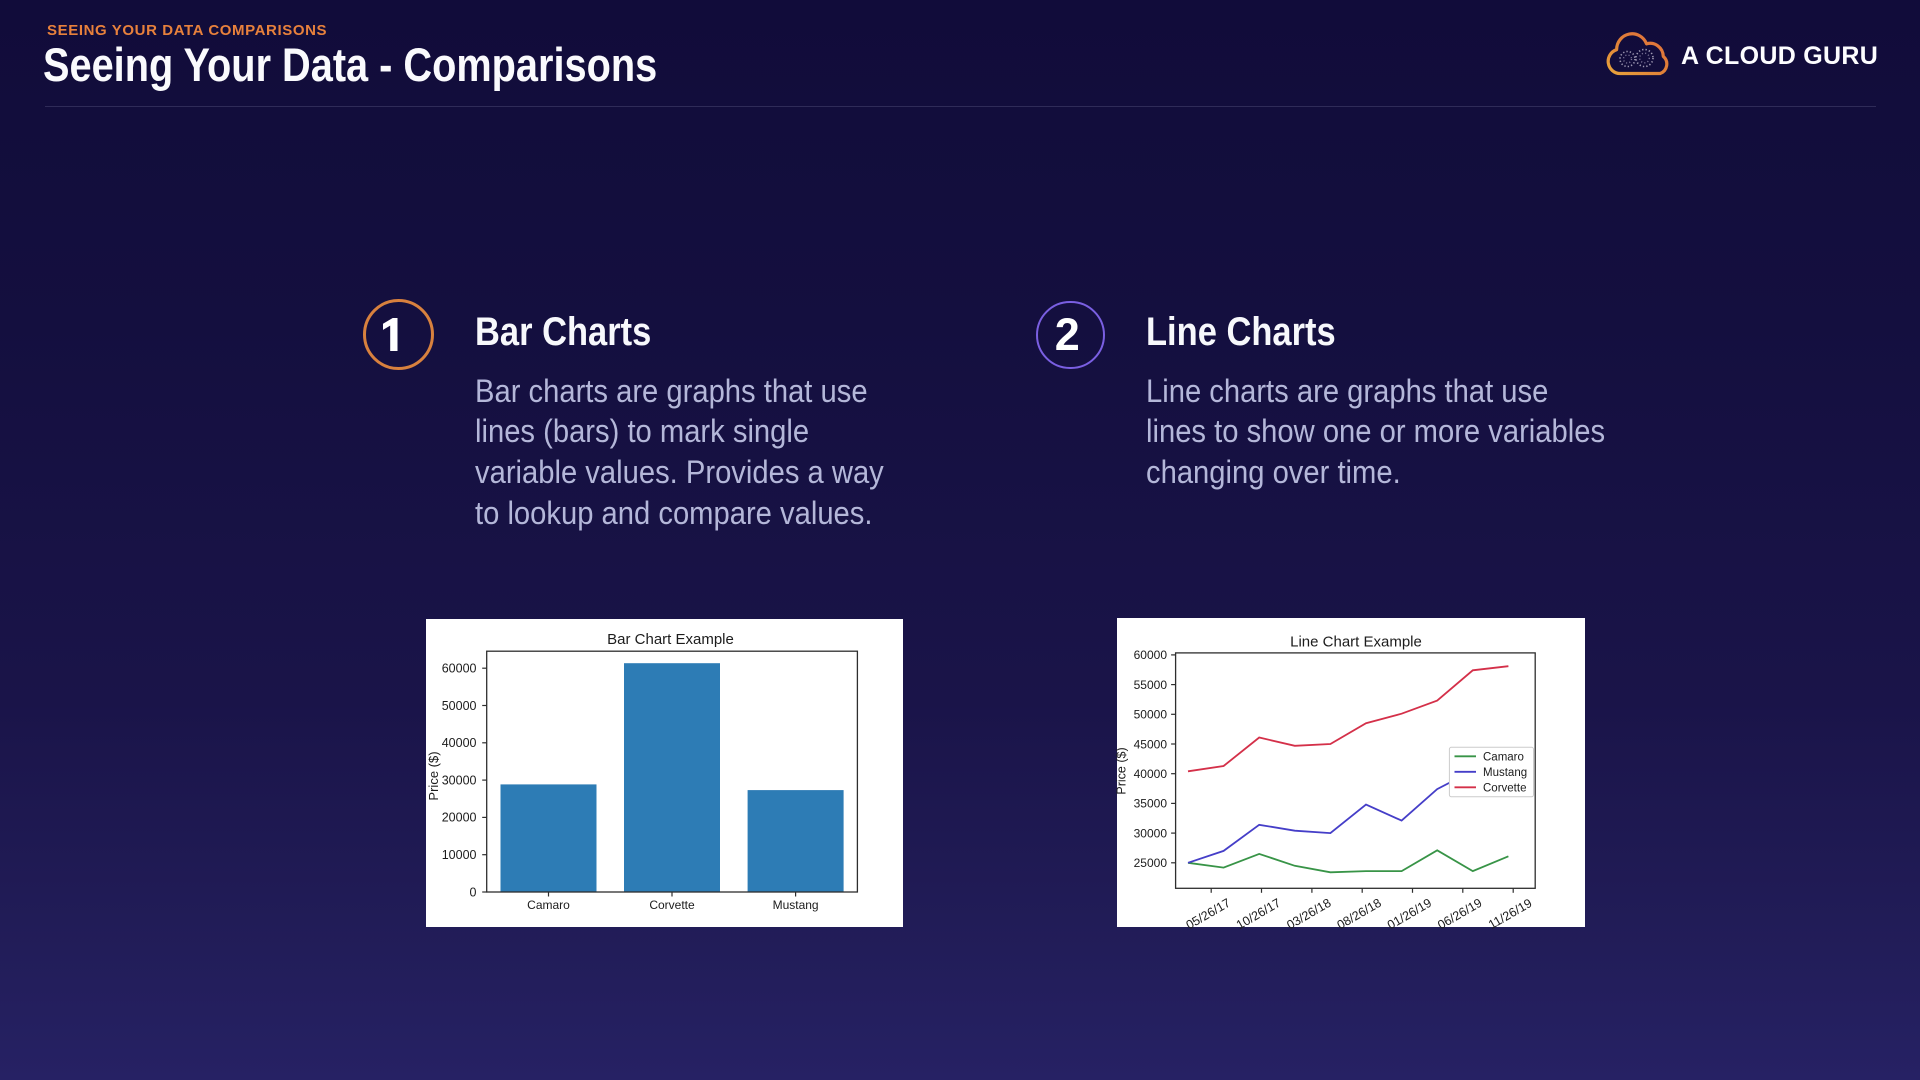  I want to click on svg-text: 11/26/19, so click(1510, 914).